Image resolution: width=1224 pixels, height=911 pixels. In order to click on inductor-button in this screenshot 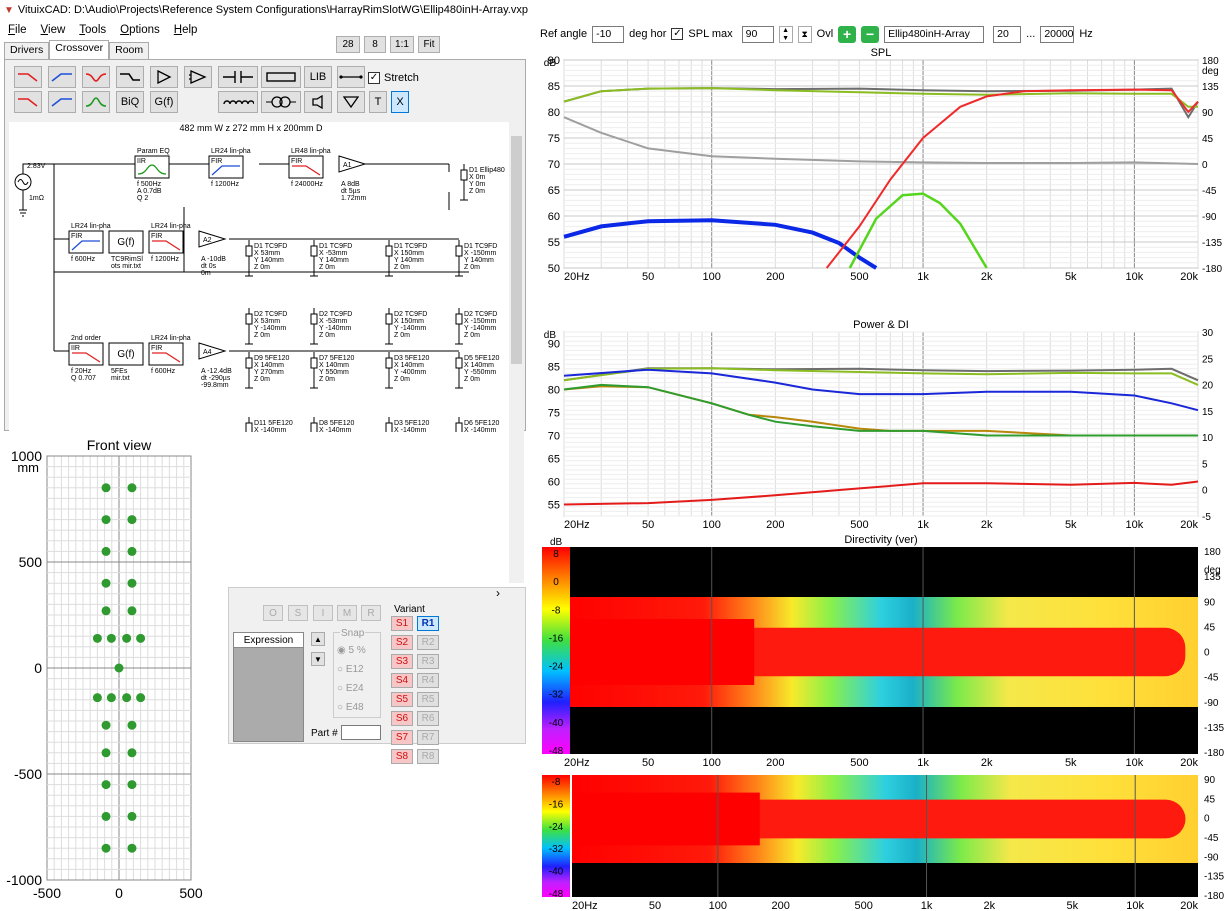, I will do `click(238, 102)`.